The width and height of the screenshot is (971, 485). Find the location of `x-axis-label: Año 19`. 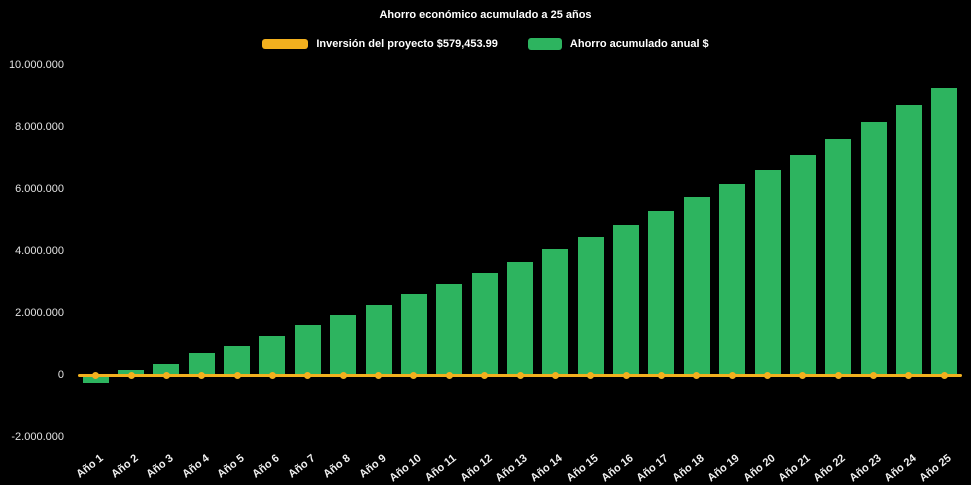

x-axis-label: Año 19 is located at coordinates (723, 468).